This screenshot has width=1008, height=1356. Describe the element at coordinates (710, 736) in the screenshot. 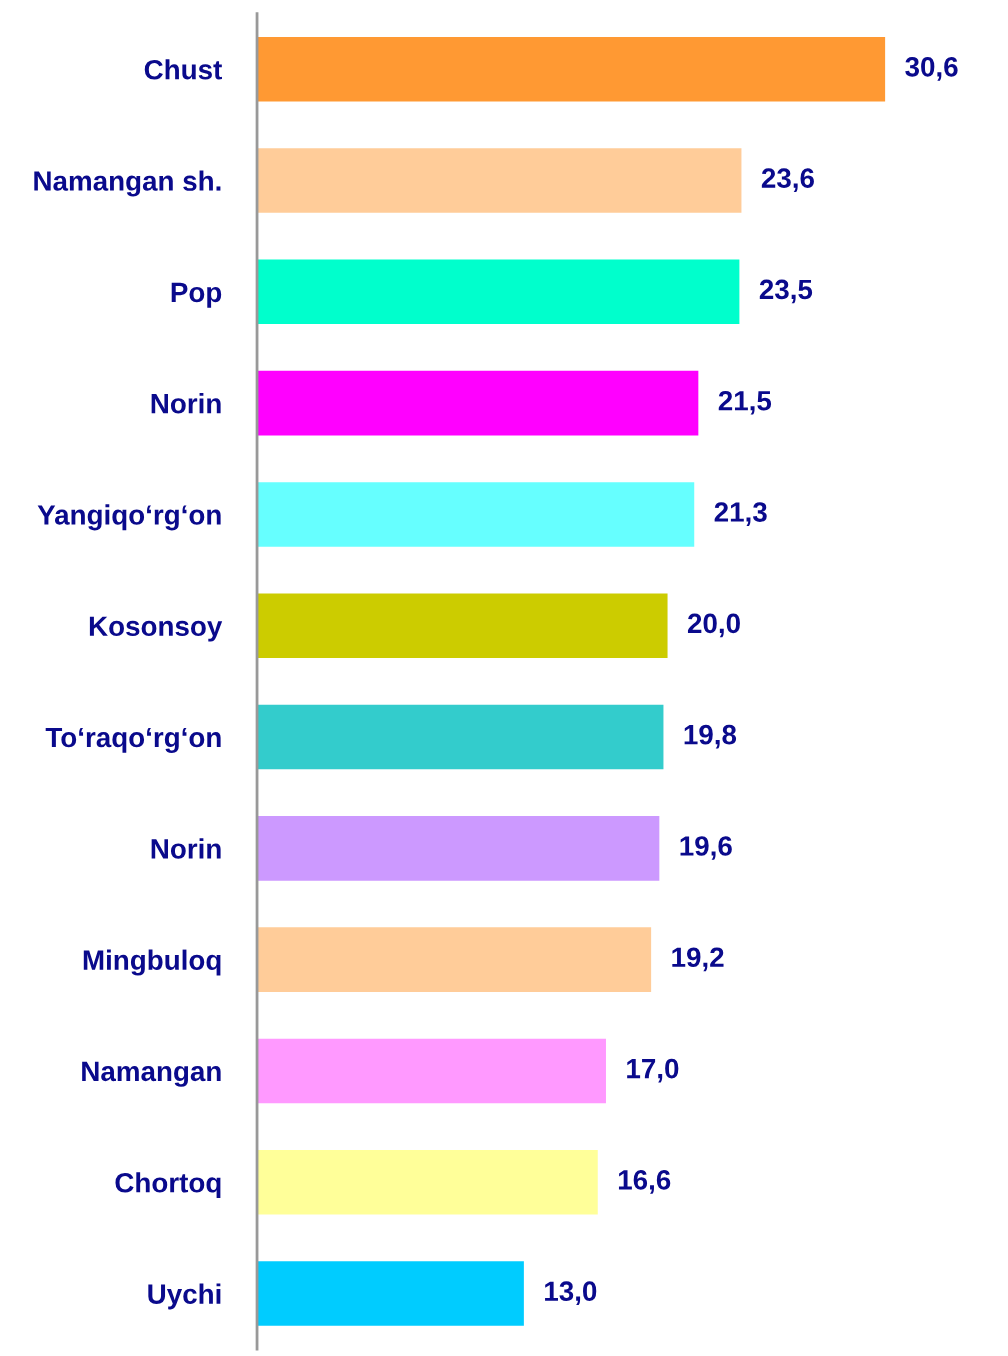

I see `data-label: 19,8` at that location.